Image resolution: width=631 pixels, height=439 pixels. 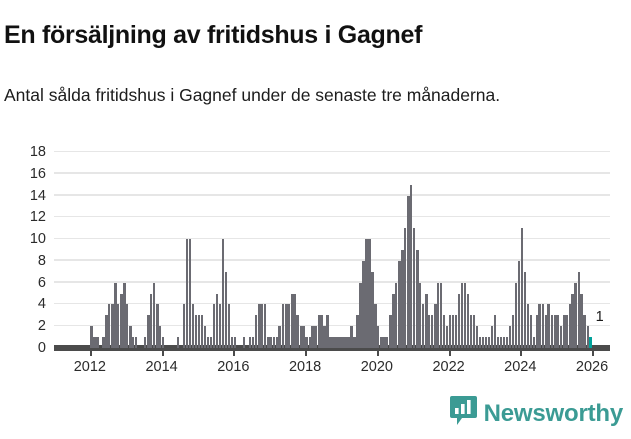 What do you see at coordinates (37, 217) in the screenshot?
I see `y-axis-tick-label: 12` at bounding box center [37, 217].